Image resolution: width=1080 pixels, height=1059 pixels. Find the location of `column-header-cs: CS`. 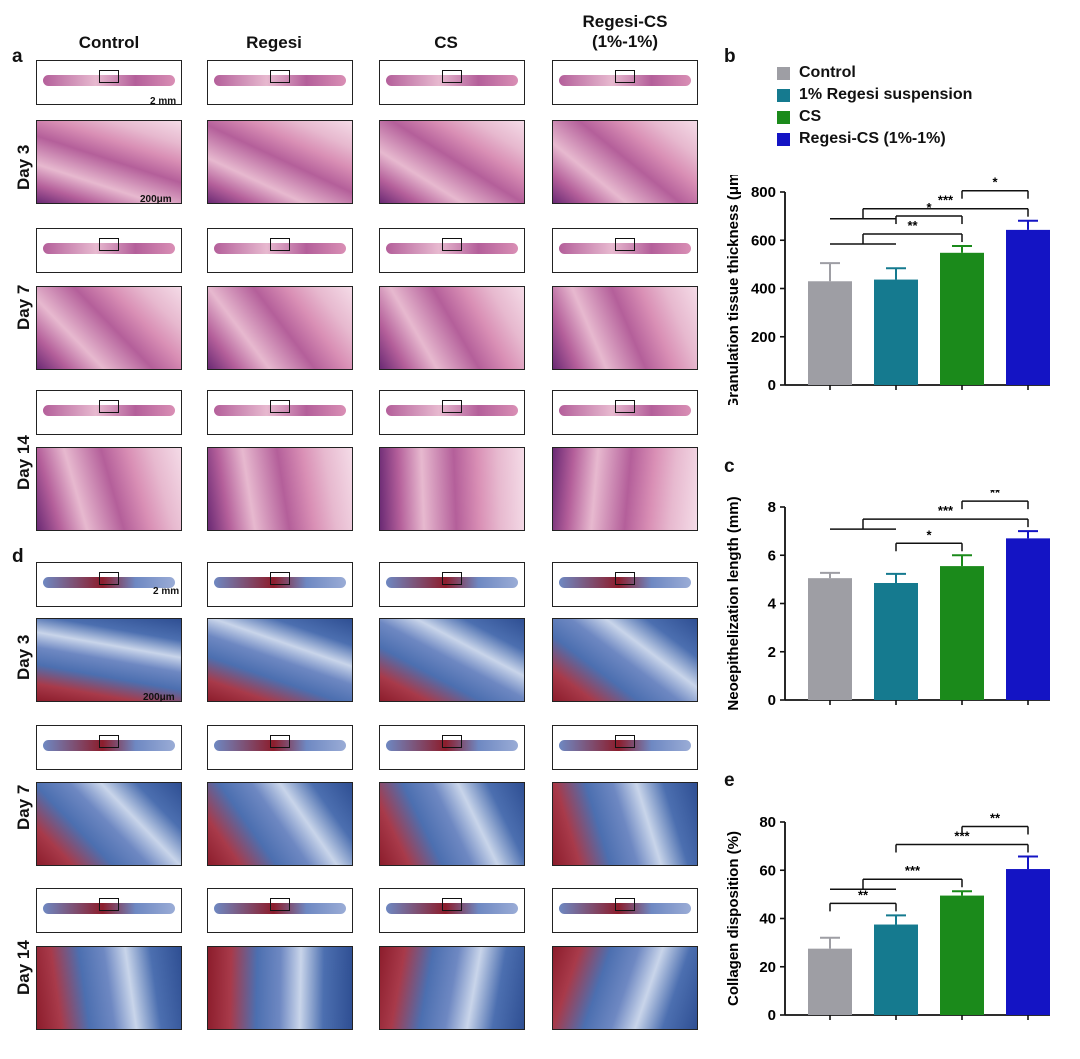

column-header-cs: CS is located at coordinates (446, 42).